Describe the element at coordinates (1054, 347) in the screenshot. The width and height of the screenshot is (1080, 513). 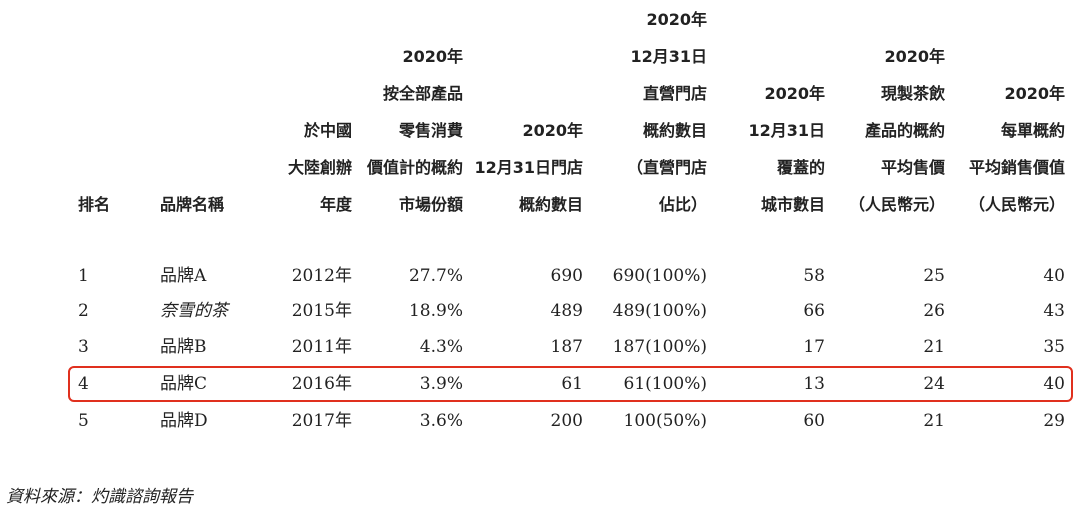
I see `table-cell: 35` at that location.